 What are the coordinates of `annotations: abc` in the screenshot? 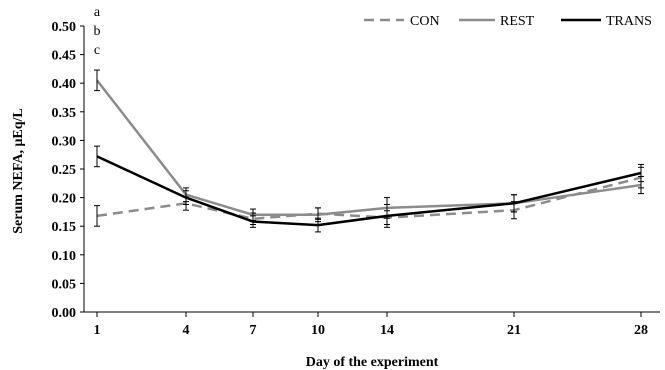 It's located at (97, 31).